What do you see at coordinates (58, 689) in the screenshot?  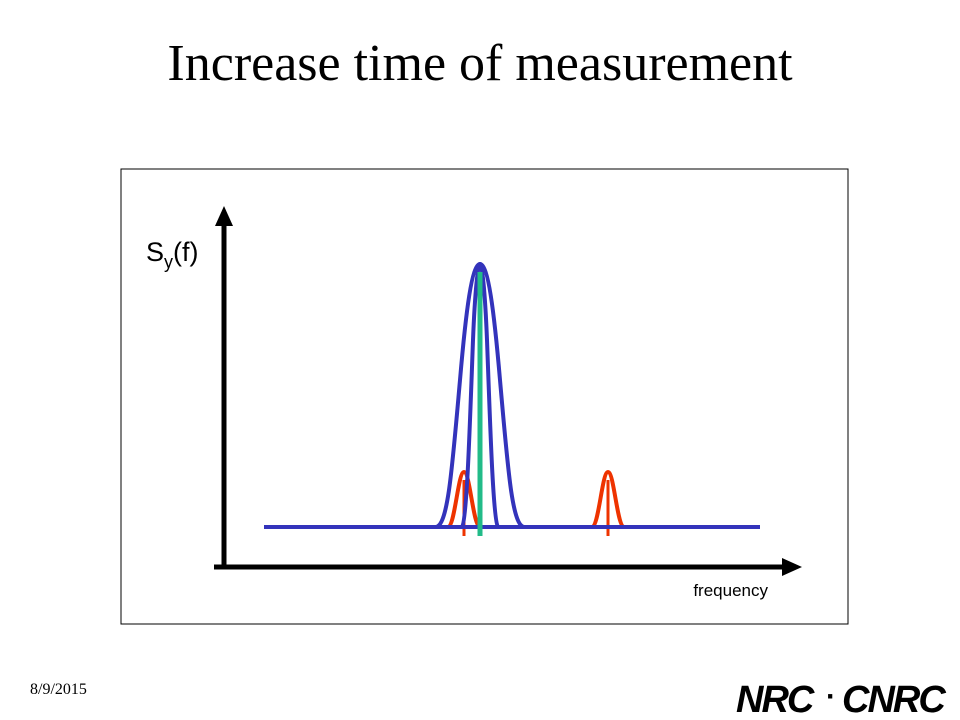 I see `slide-date: 8/9/2015` at bounding box center [58, 689].